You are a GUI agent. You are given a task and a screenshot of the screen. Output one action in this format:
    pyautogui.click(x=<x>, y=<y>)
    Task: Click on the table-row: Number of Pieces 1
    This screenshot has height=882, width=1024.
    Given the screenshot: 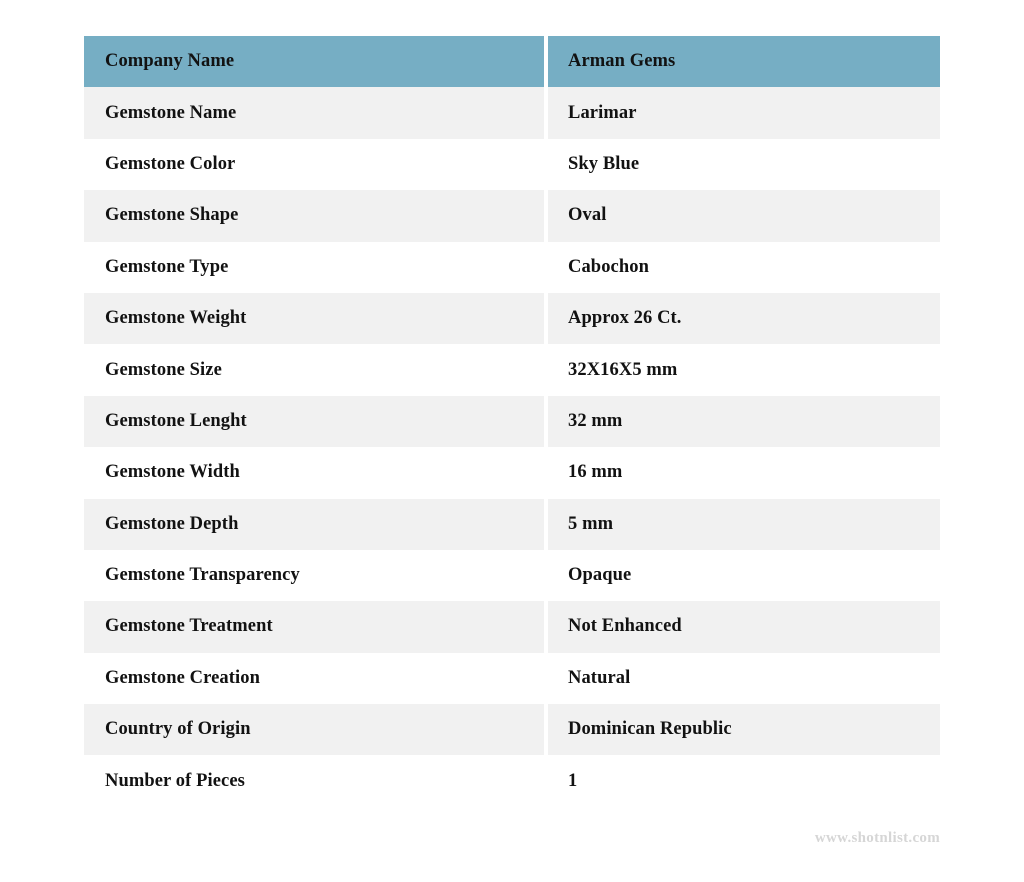 What is the action you would take?
    pyautogui.click(x=512, y=781)
    